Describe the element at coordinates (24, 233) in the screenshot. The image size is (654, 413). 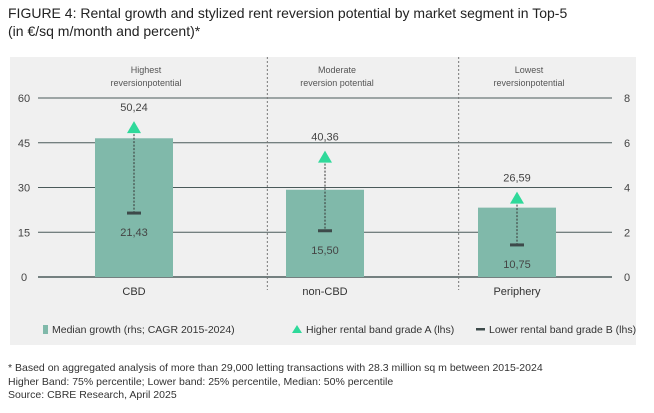
I see `left-tick-label: 15` at that location.